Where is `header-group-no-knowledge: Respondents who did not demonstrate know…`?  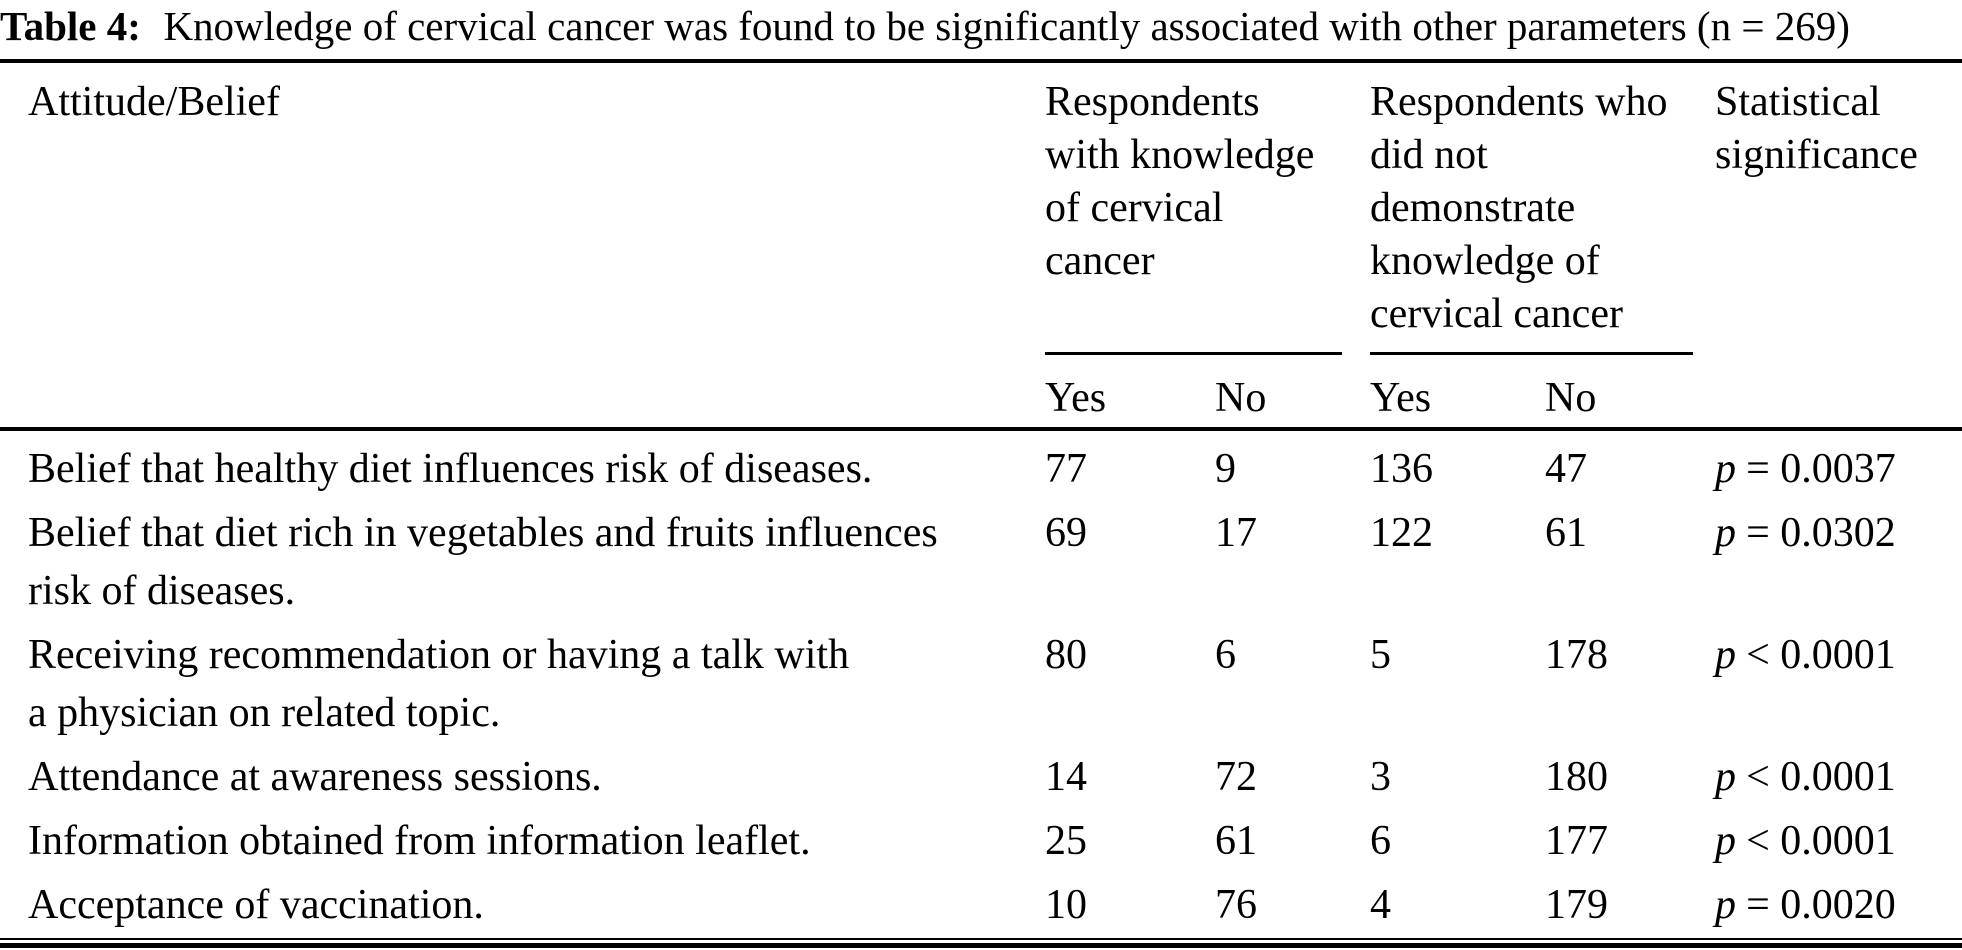
header-group-no-knowledge: Respondents who did not demonstrate know… is located at coordinates (1542, 209).